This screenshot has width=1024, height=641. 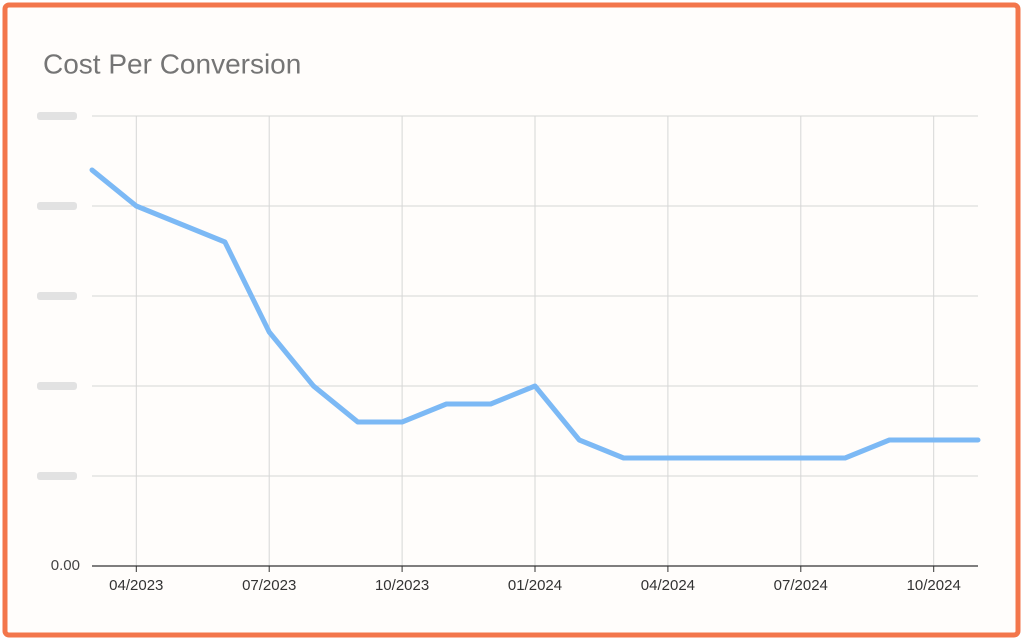 I want to click on y-tick-label: 0.00, so click(x=65, y=565).